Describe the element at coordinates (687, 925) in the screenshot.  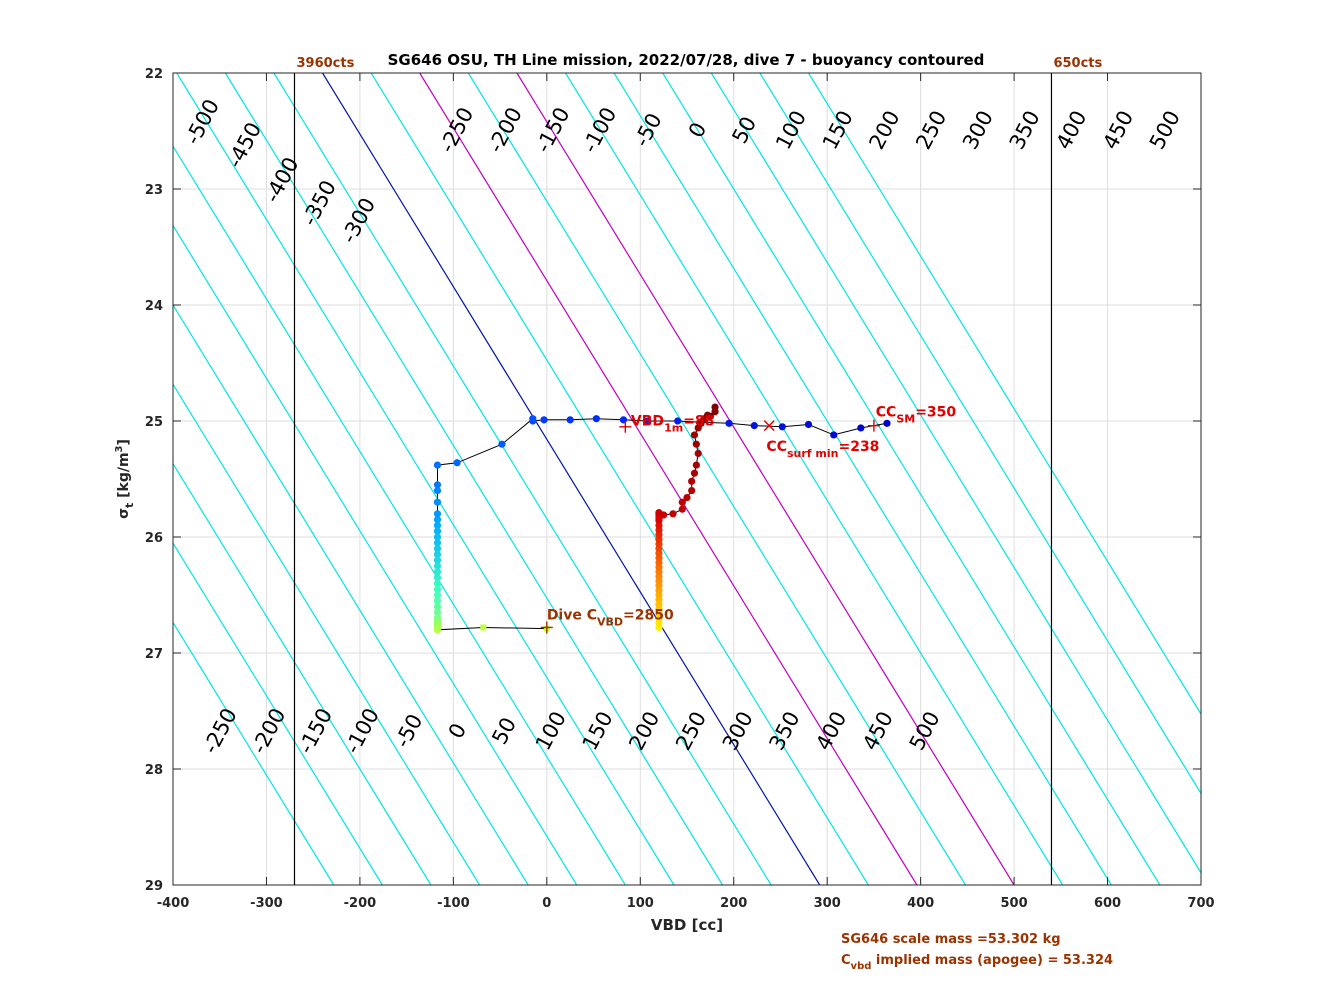
I see `x-axis-label: VBD [cc]` at that location.